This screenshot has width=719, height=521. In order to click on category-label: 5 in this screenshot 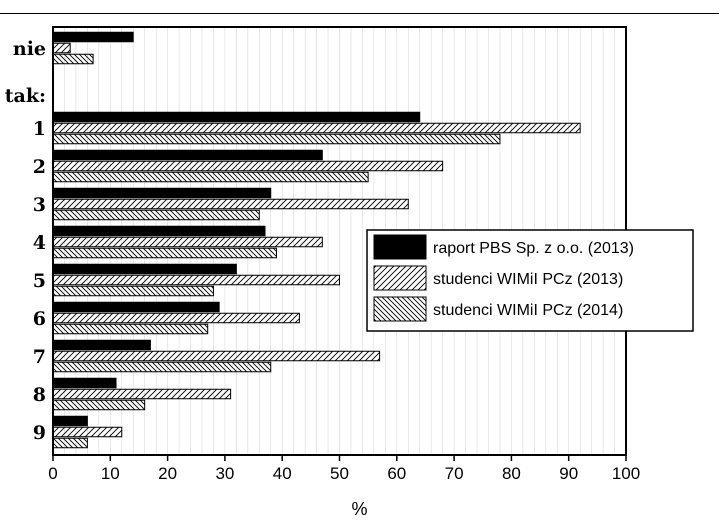, I will do `click(39, 281)`.